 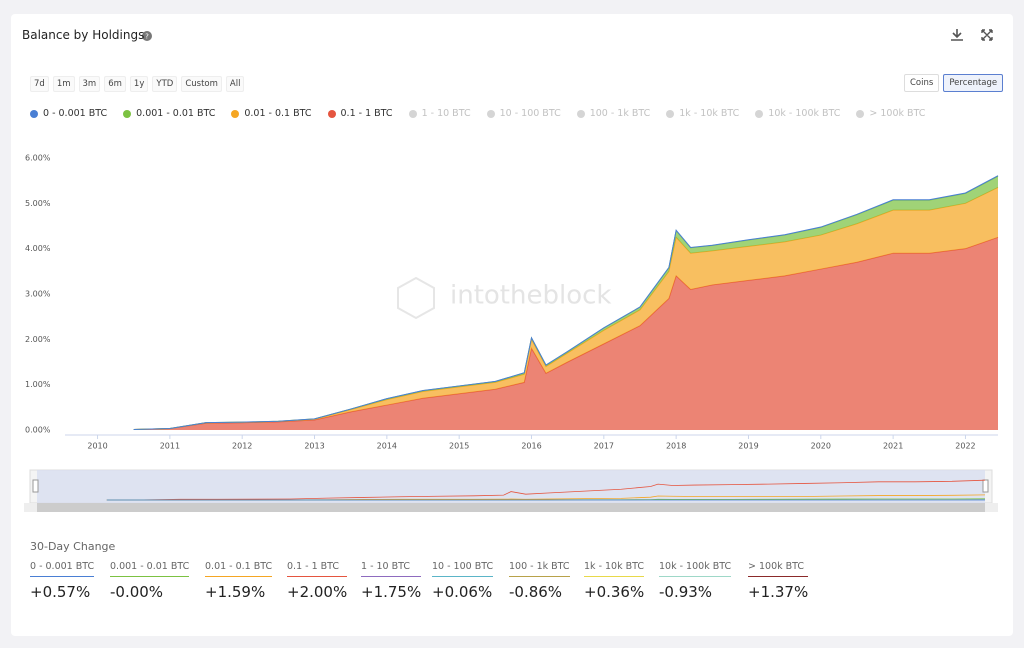 I want to click on range-button: 7d, so click(x=39, y=84).